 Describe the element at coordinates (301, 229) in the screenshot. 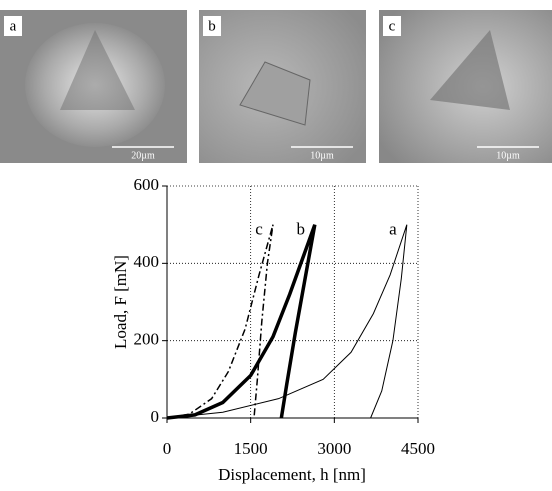

I see `series-label: b` at that location.